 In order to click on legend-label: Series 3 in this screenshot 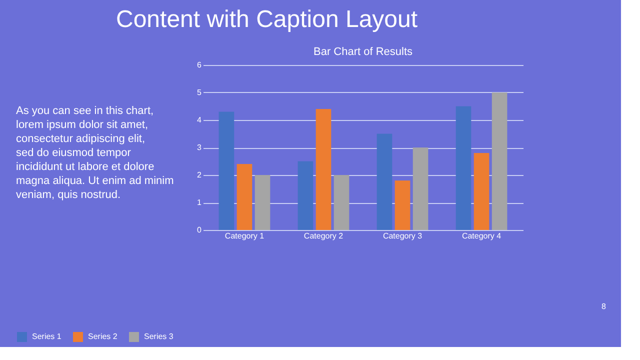, I will do `click(159, 336)`.